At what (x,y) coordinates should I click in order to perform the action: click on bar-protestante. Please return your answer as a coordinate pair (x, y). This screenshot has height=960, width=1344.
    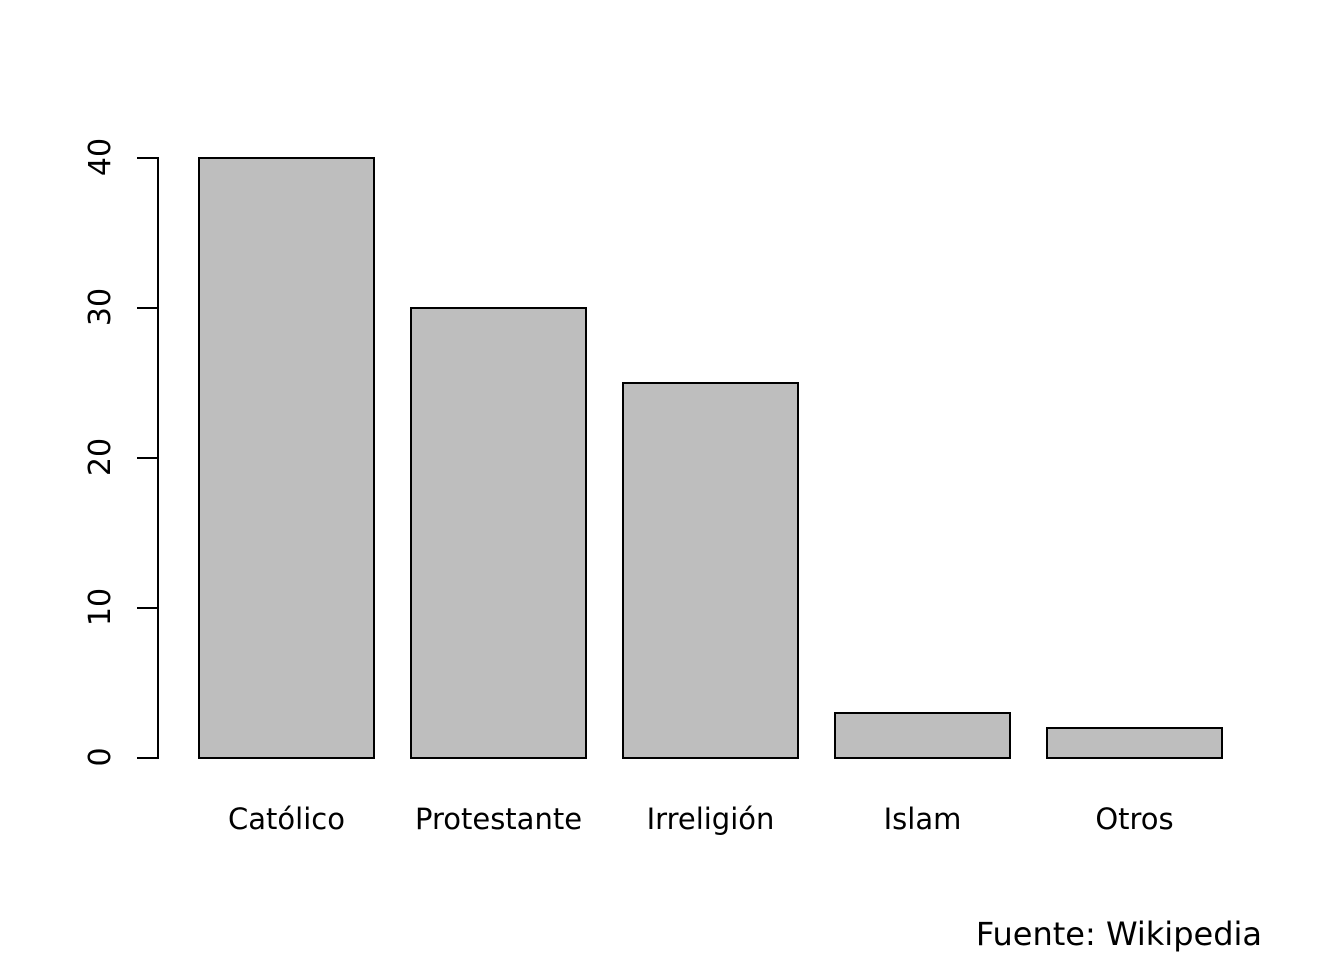
    Looking at the image, I should click on (498, 533).